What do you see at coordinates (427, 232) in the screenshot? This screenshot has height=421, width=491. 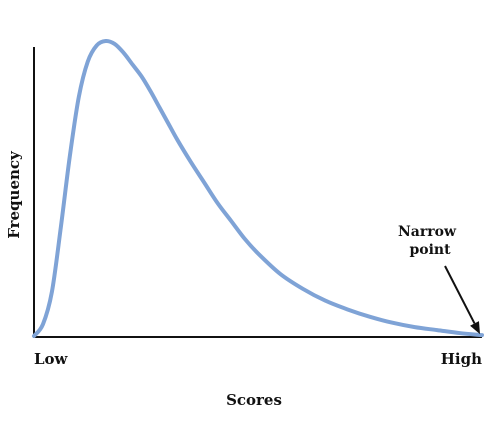 I see `annotation-line-1: Narrow` at bounding box center [427, 232].